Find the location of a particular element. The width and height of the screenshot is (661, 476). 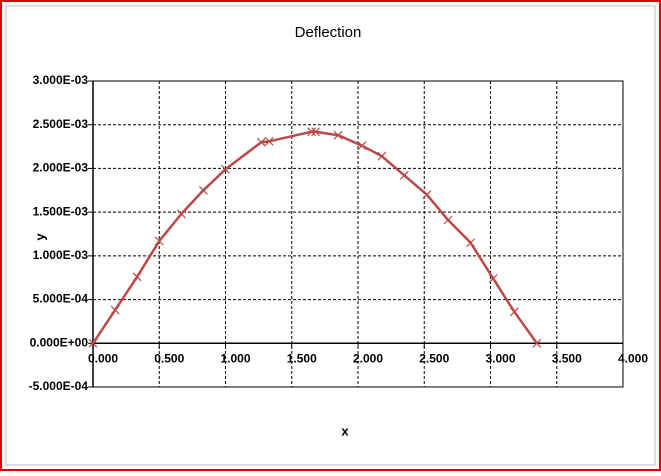

x-tick-label: 4.000 is located at coordinates (633, 358).